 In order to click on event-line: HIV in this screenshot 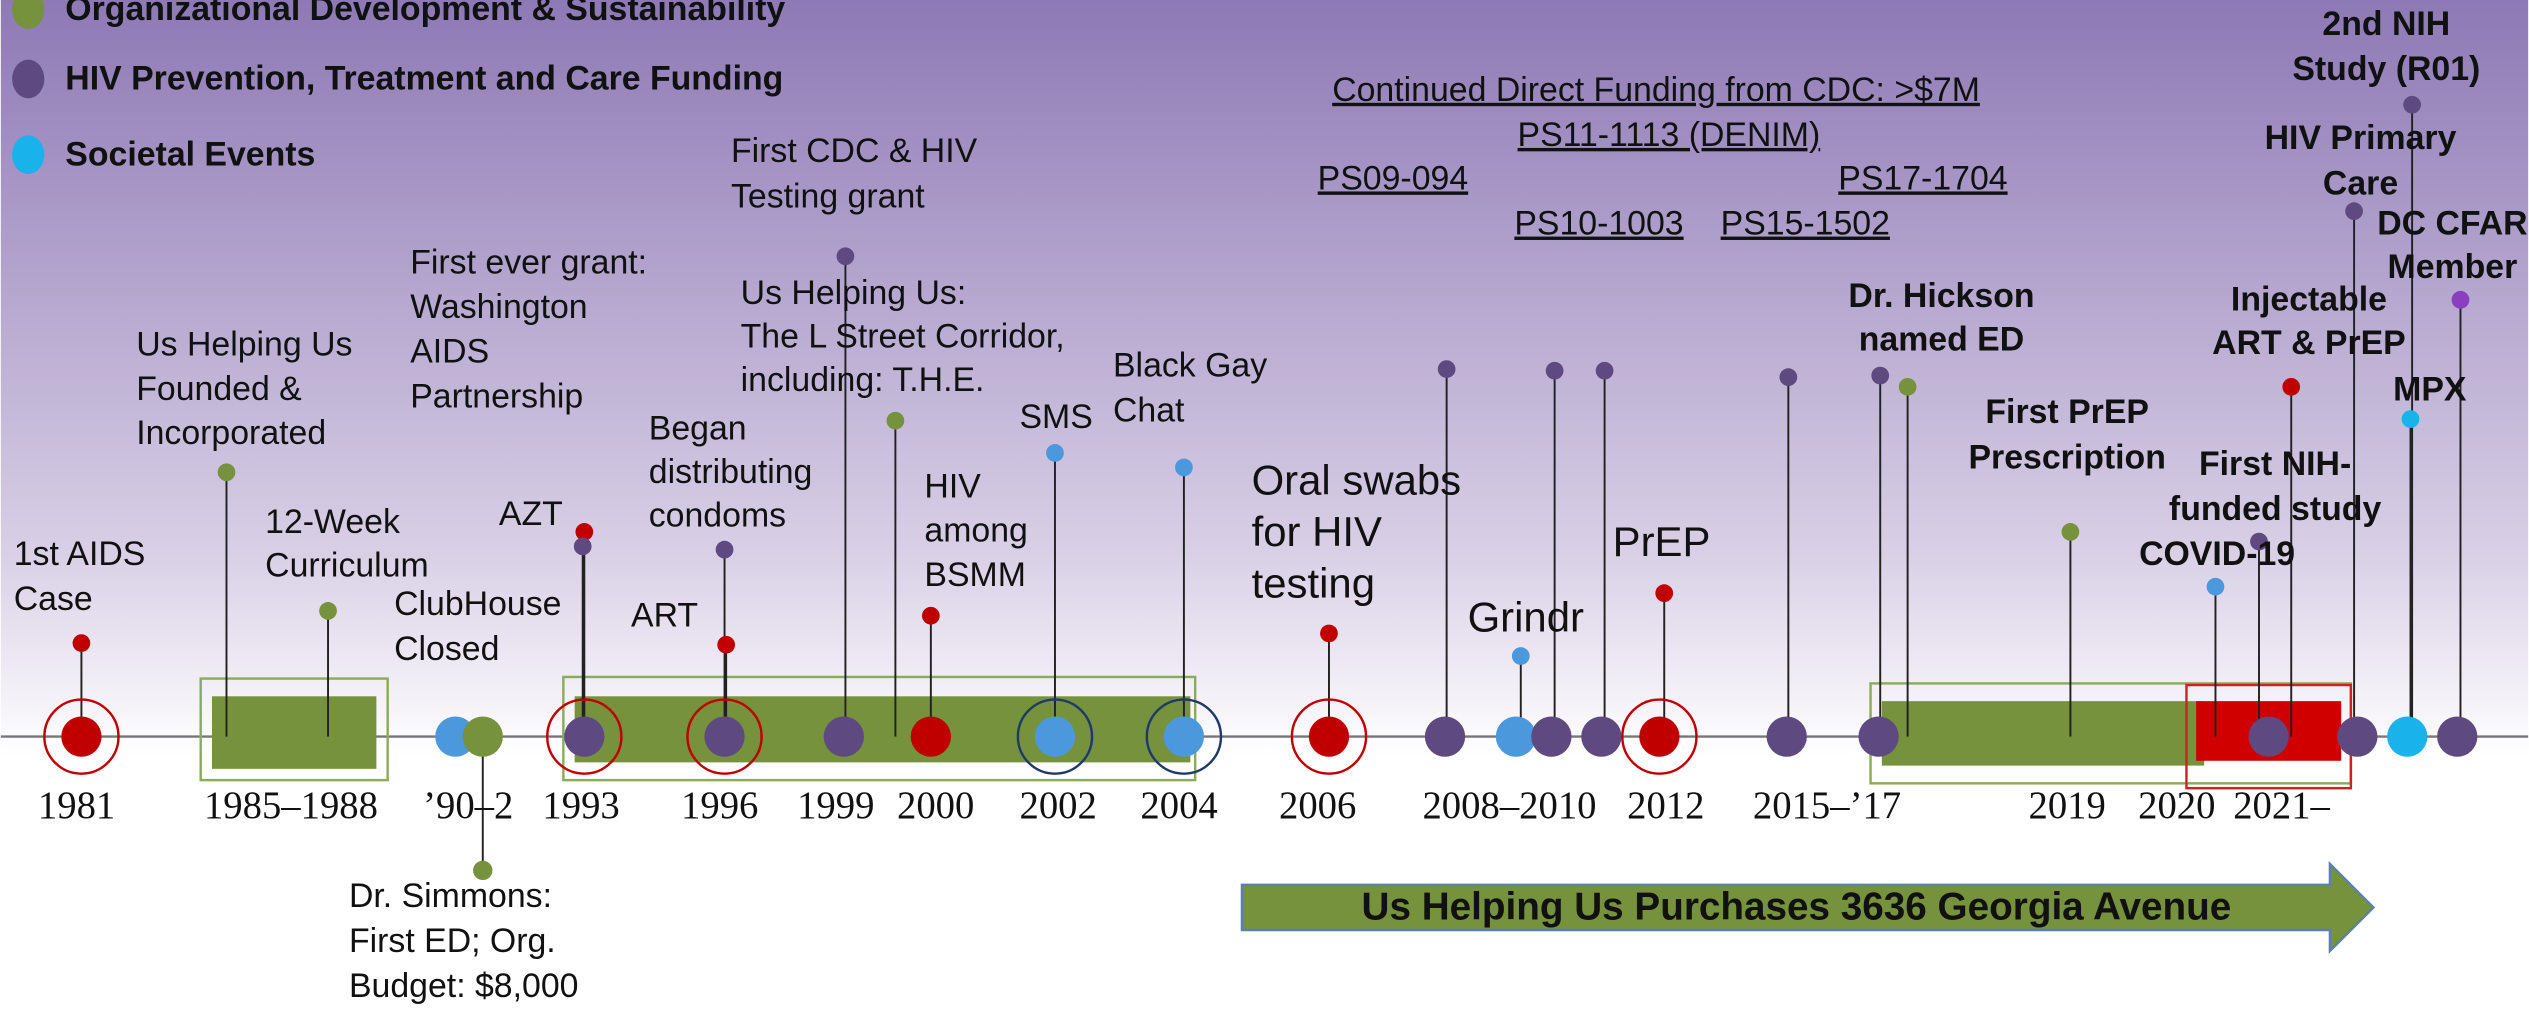, I will do `click(952, 486)`.